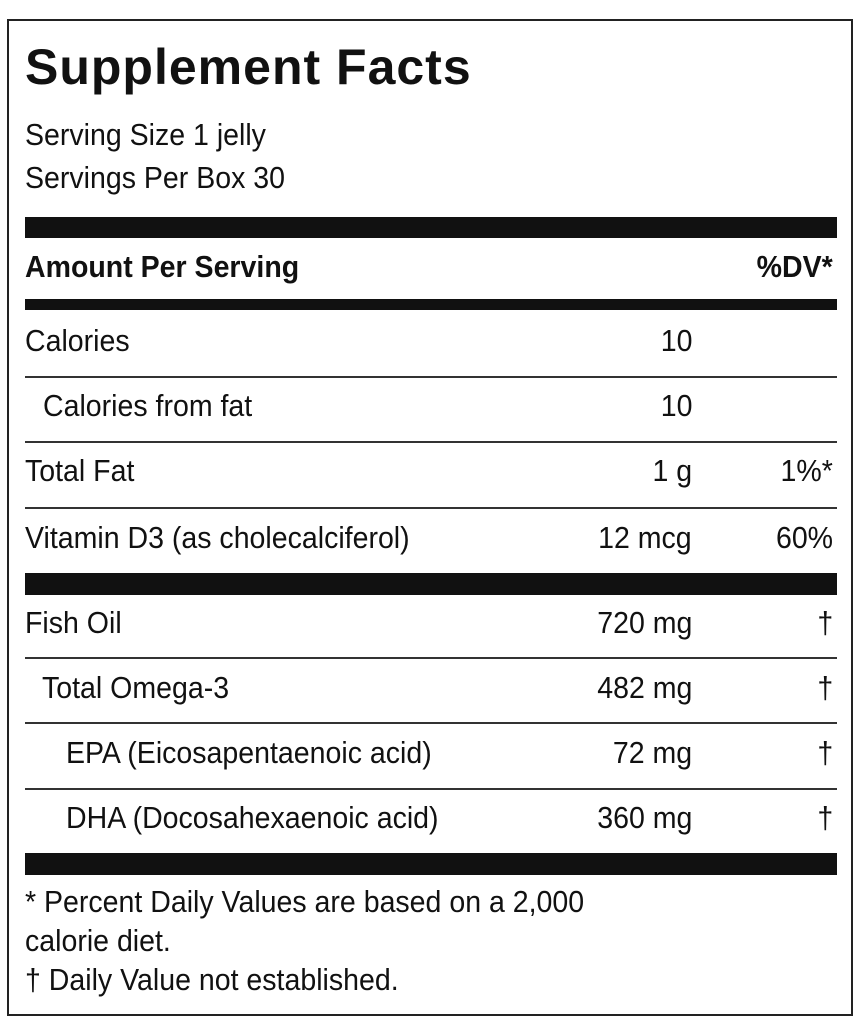  I want to click on serving-size: Serving Size 1 jelly, so click(145, 134).